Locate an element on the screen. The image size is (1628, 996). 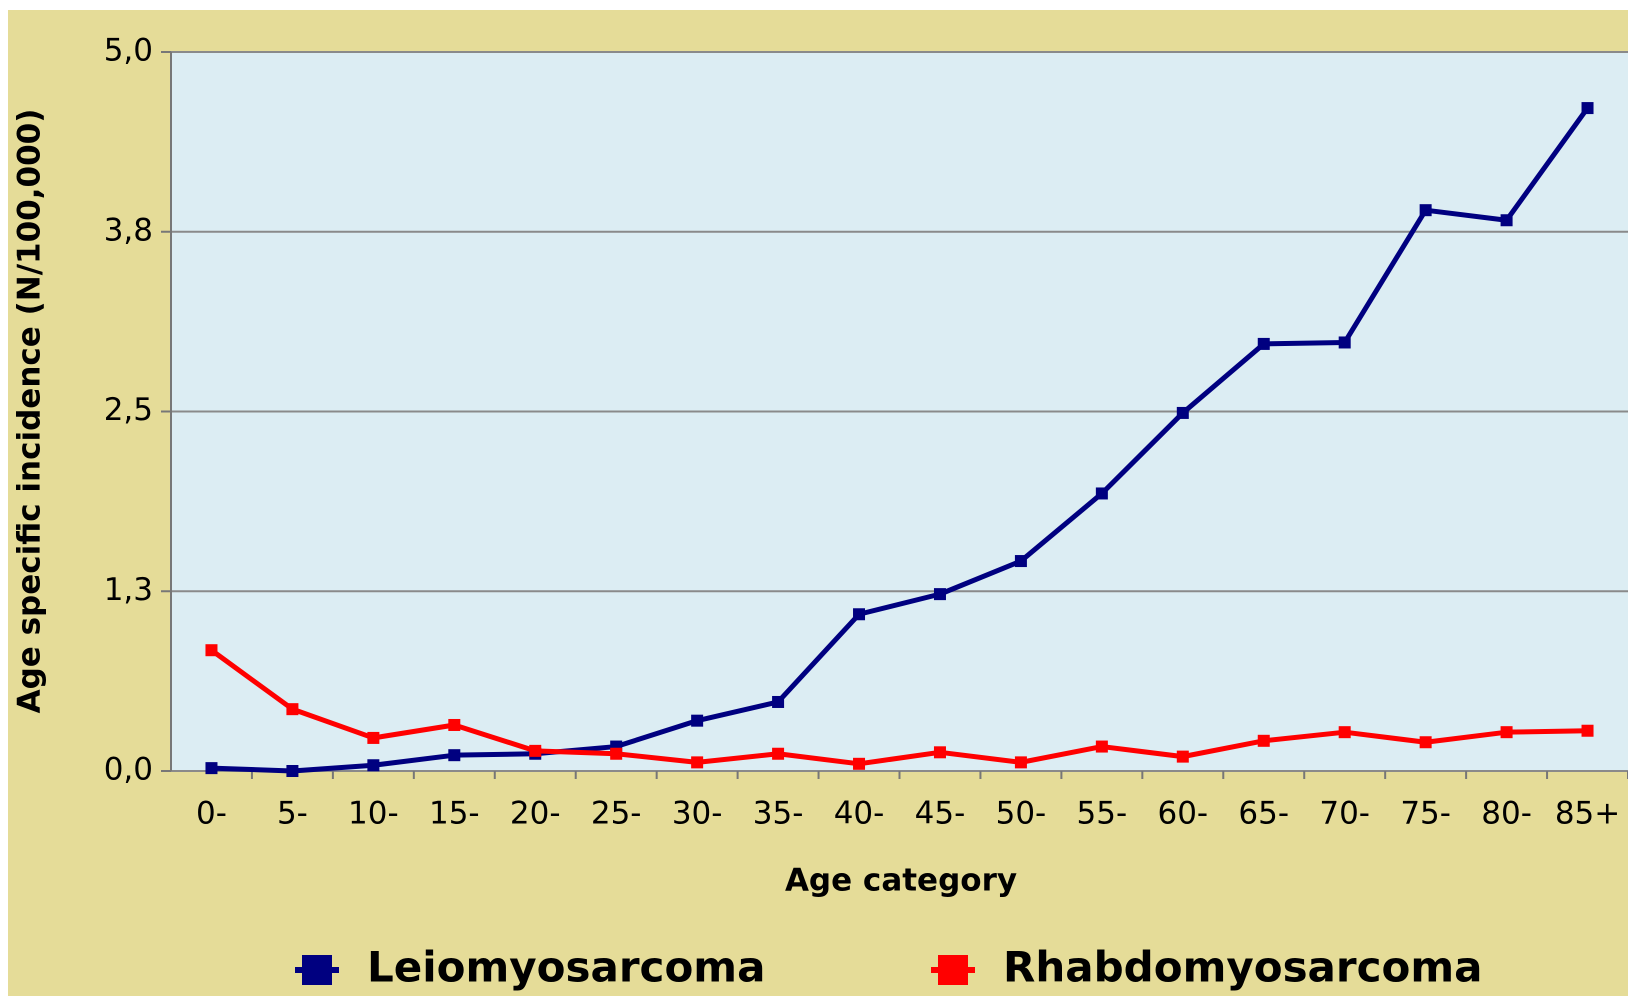
x-tick-label: 0- is located at coordinates (211, 814).